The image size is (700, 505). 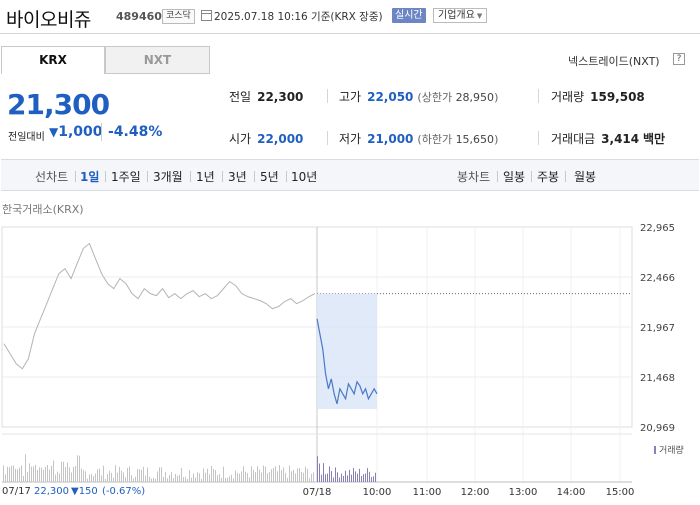 I want to click on x-tick-label: 11:00, so click(x=427, y=492).